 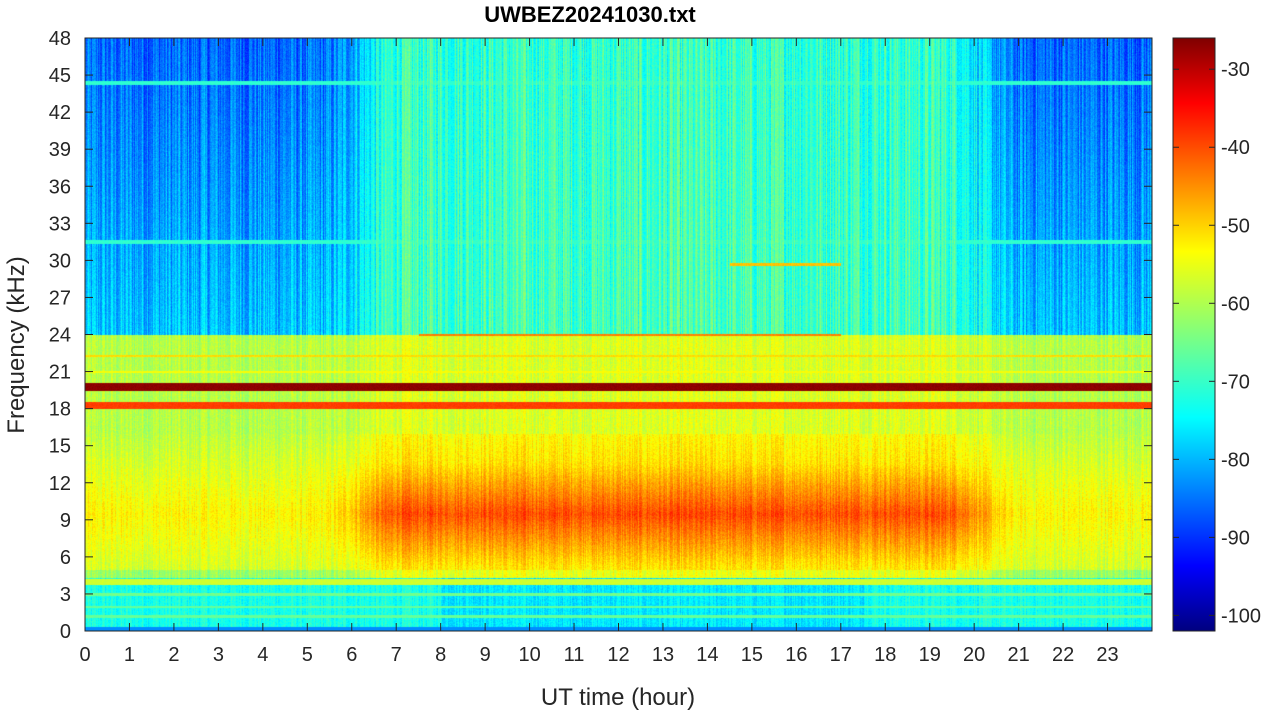 I want to click on y-tick-label: 45, so click(x=60, y=76).